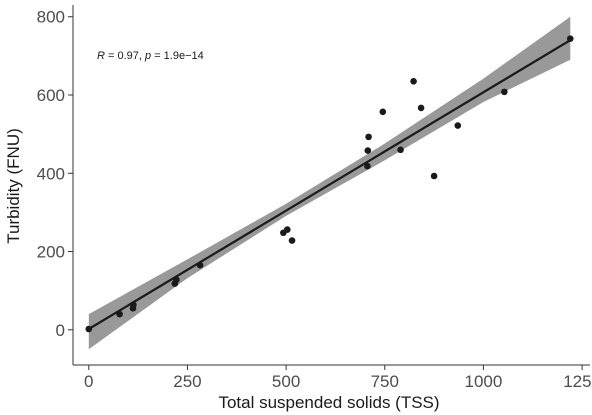 This screenshot has height=415, width=592. Describe the element at coordinates (51, 173) in the screenshot. I see `y-tick-label: 400` at that location.